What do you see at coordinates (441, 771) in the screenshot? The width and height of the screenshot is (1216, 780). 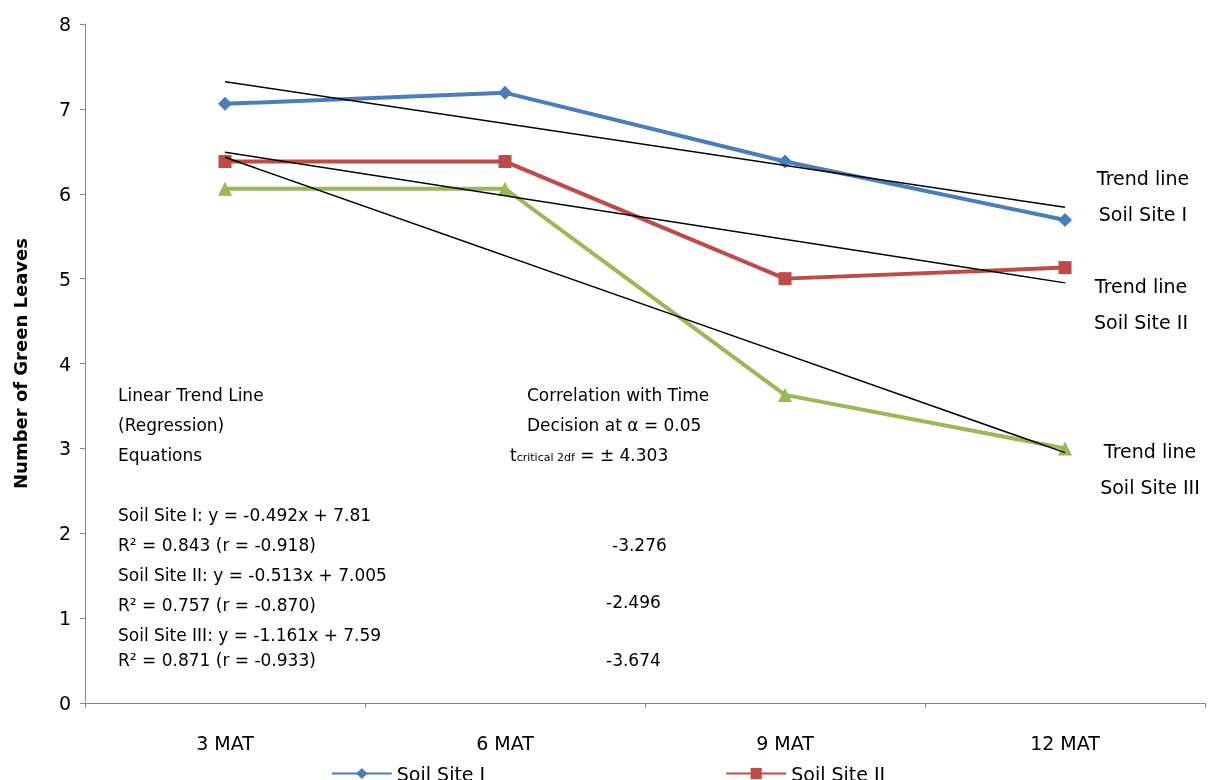 I see `legend-label: Soil Site I` at bounding box center [441, 771].